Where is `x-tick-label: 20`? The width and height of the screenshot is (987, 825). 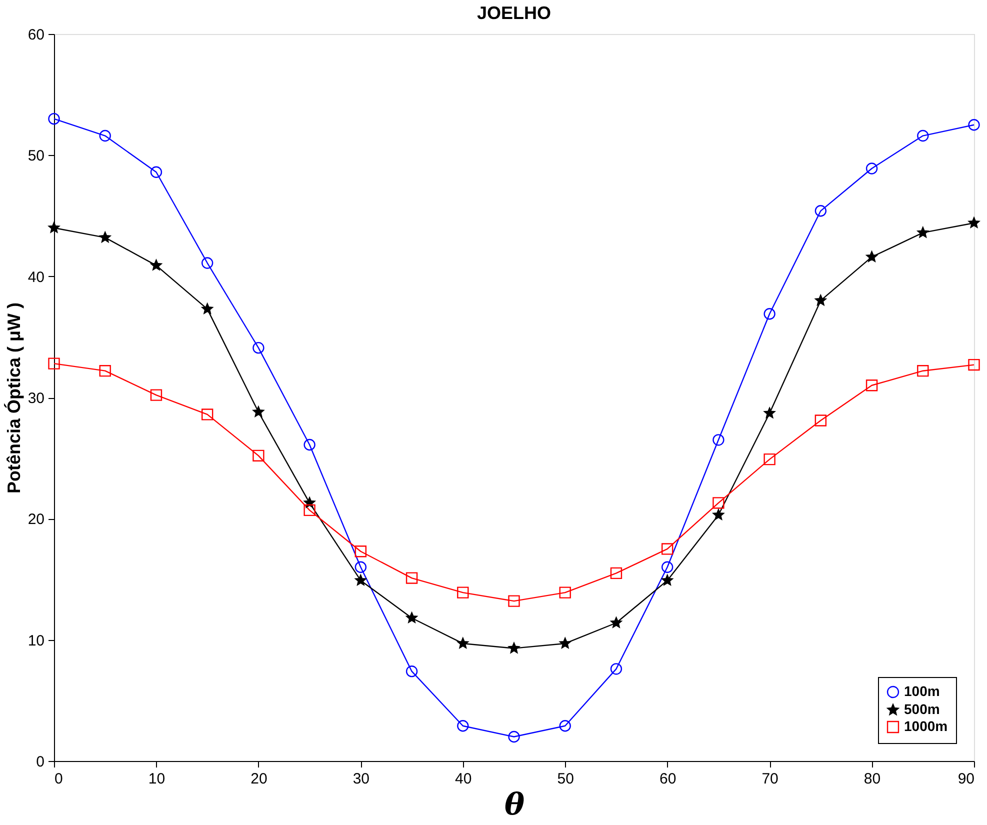 x-tick-label: 20 is located at coordinates (259, 779).